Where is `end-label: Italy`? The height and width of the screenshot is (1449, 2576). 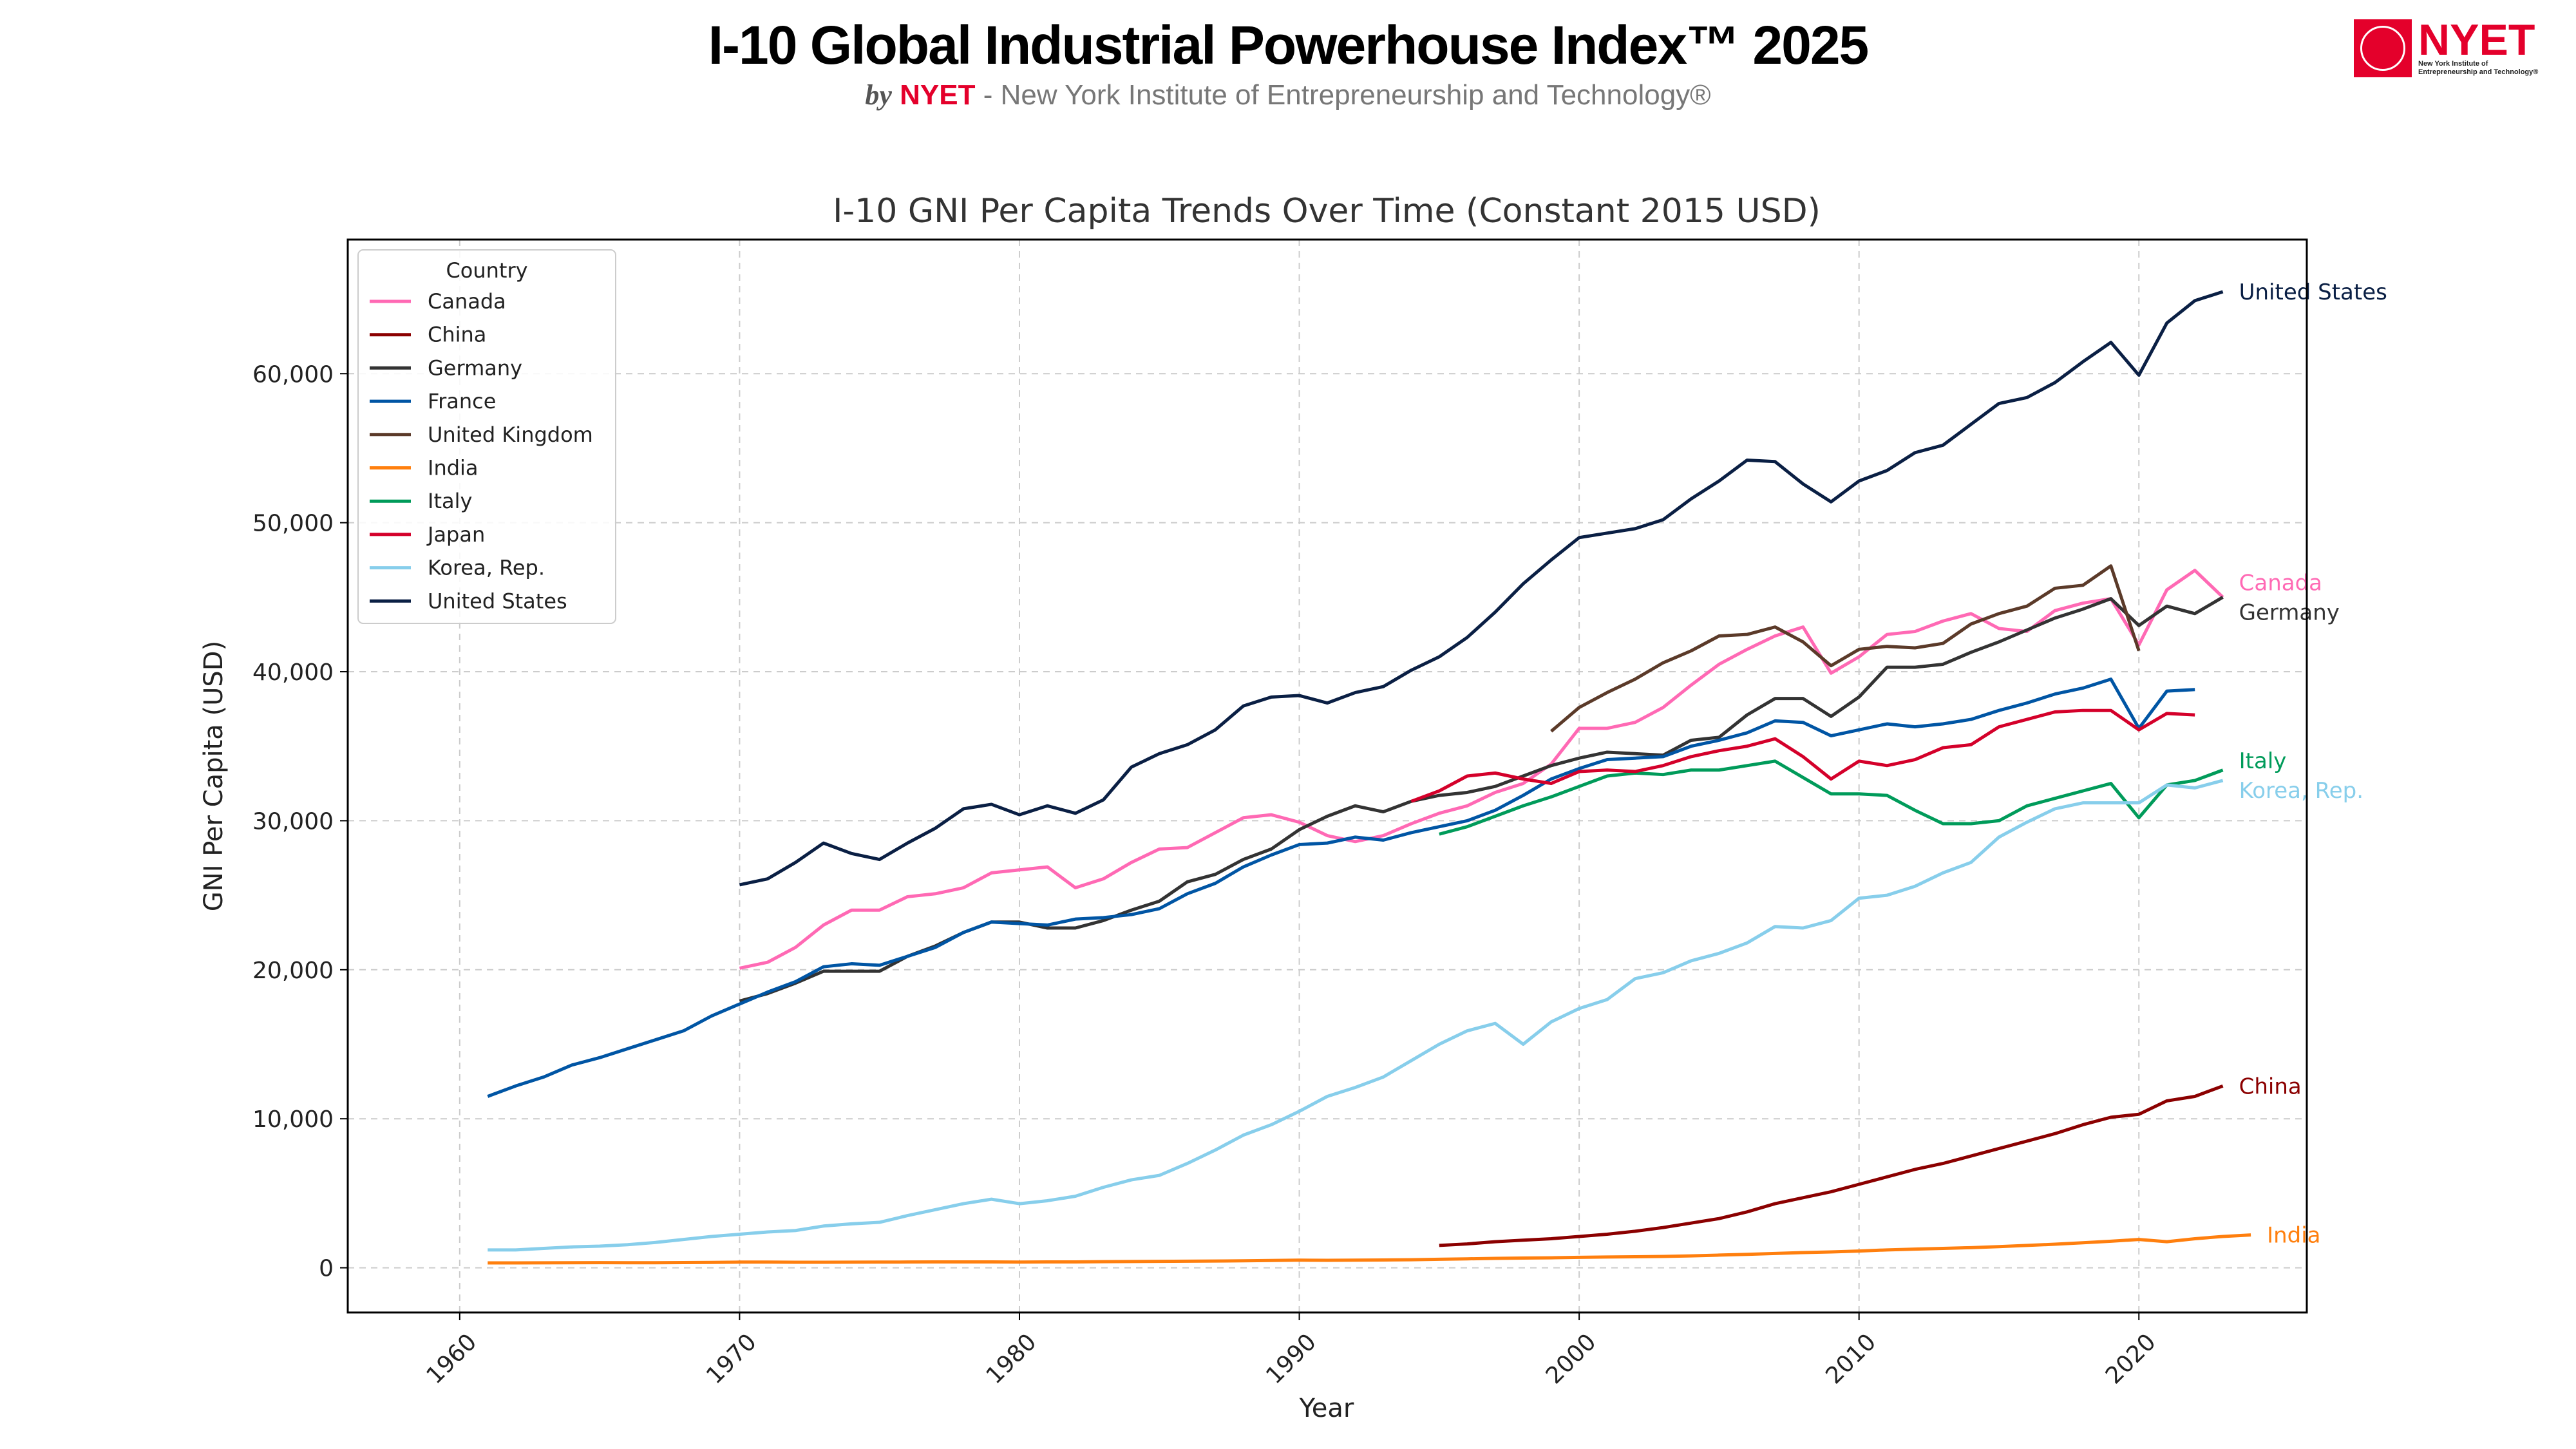 end-label: Italy is located at coordinates (2263, 761).